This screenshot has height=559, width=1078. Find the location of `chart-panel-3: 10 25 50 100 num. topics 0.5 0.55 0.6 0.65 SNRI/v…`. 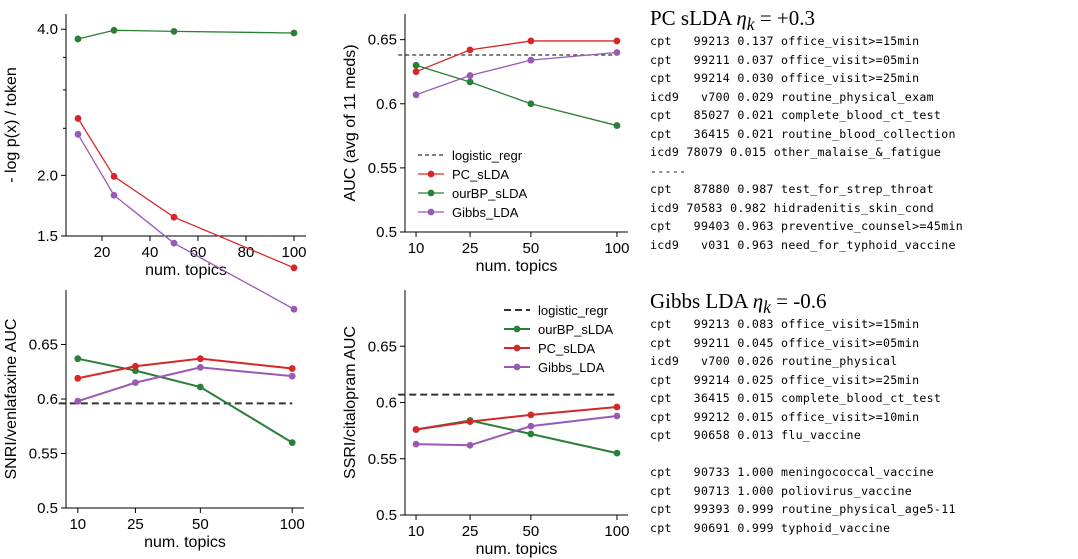

chart-panel-3: 10 25 50 100 num. topics 0.5 0.55 0.6 0.65 SNRI/v… is located at coordinates (154, 420).